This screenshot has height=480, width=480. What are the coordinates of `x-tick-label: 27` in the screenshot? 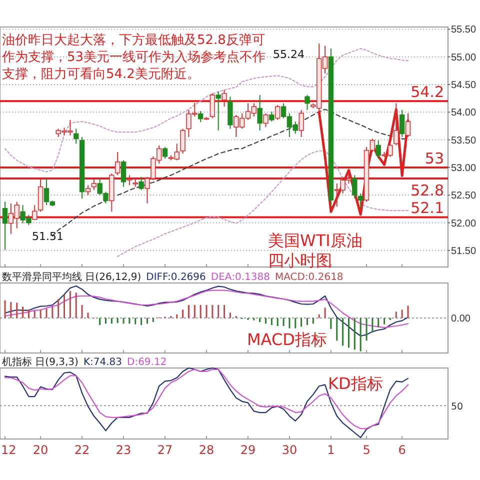 It's located at (165, 450).